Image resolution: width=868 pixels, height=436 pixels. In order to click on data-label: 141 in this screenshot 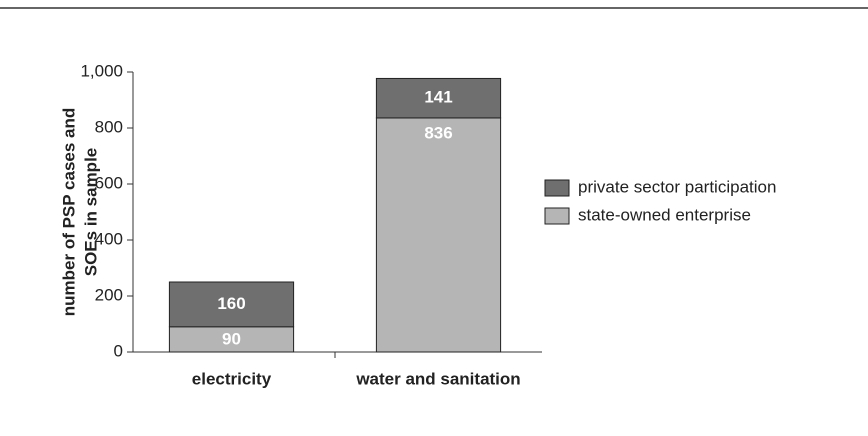, I will do `click(438, 97)`.